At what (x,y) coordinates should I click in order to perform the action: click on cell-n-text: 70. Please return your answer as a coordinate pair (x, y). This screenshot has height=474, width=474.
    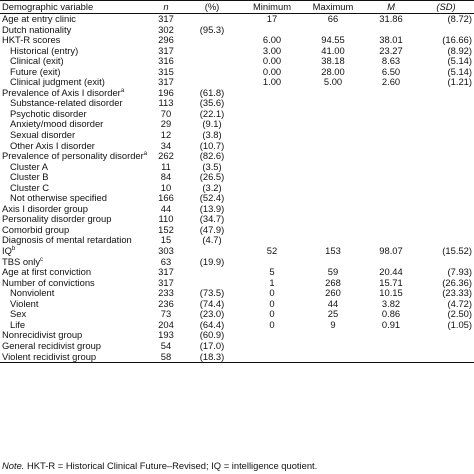
    Looking at the image, I should click on (166, 113).